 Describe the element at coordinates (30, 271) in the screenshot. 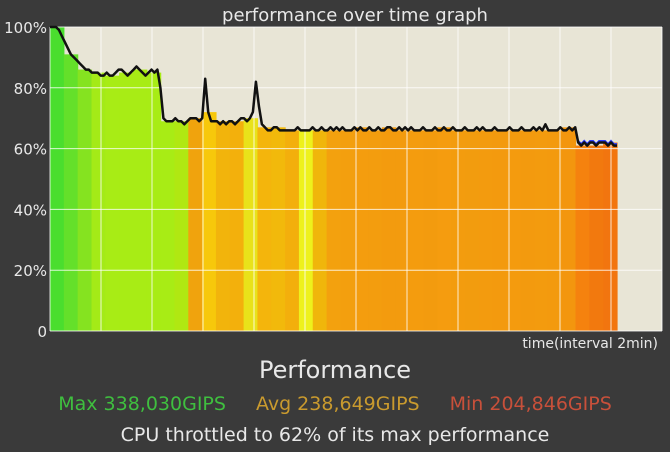

I see `y-tick-label: 20%` at that location.